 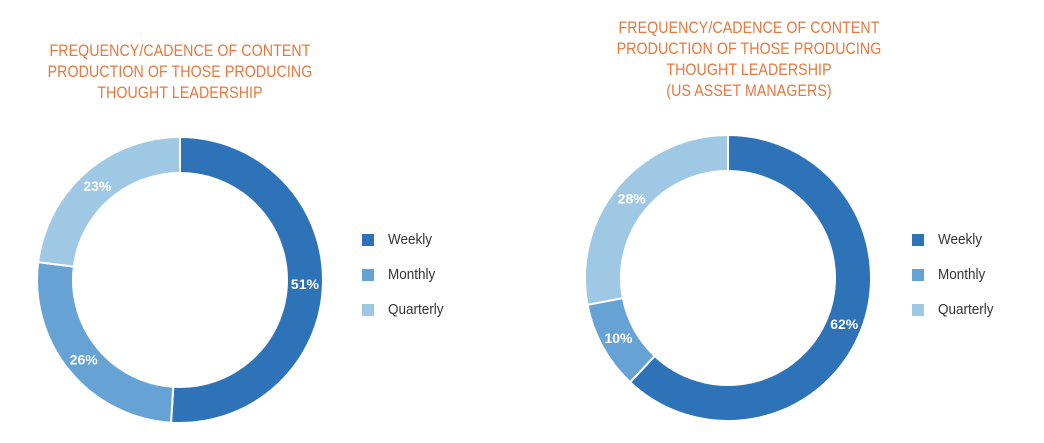 What do you see at coordinates (97, 186) in the screenshot?
I see `slice-label-quarterly: 23%` at bounding box center [97, 186].